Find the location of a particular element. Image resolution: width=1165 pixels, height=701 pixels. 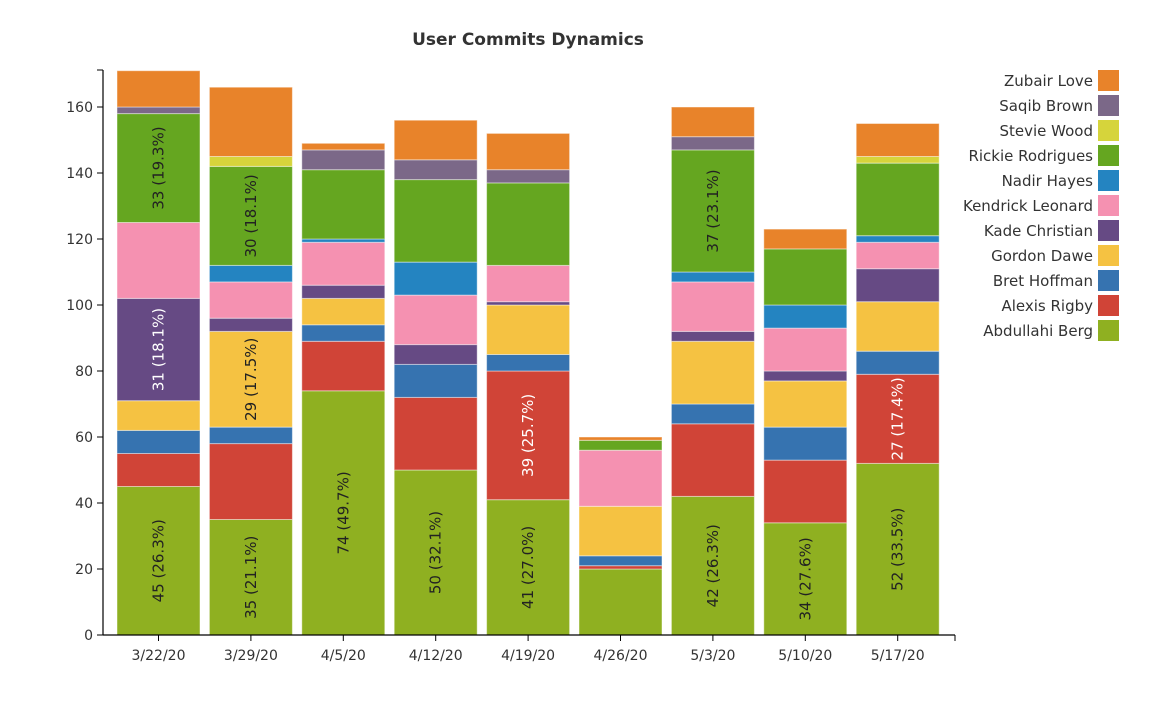

data-label: 50 (32.1%) is located at coordinates (436, 552).